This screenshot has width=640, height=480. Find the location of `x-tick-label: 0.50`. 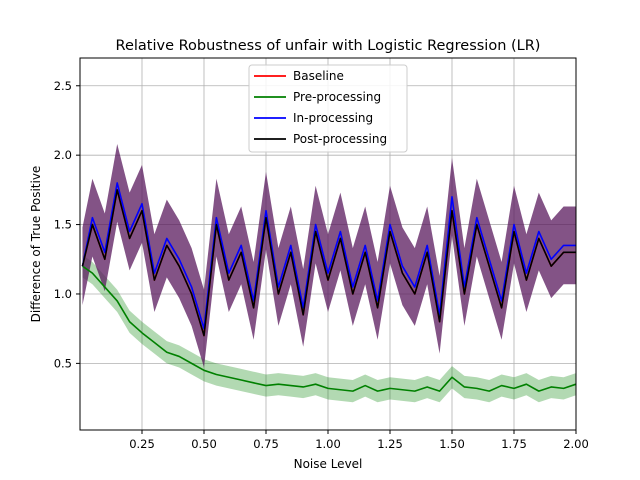

x-tick-label: 0.50 is located at coordinates (204, 444).